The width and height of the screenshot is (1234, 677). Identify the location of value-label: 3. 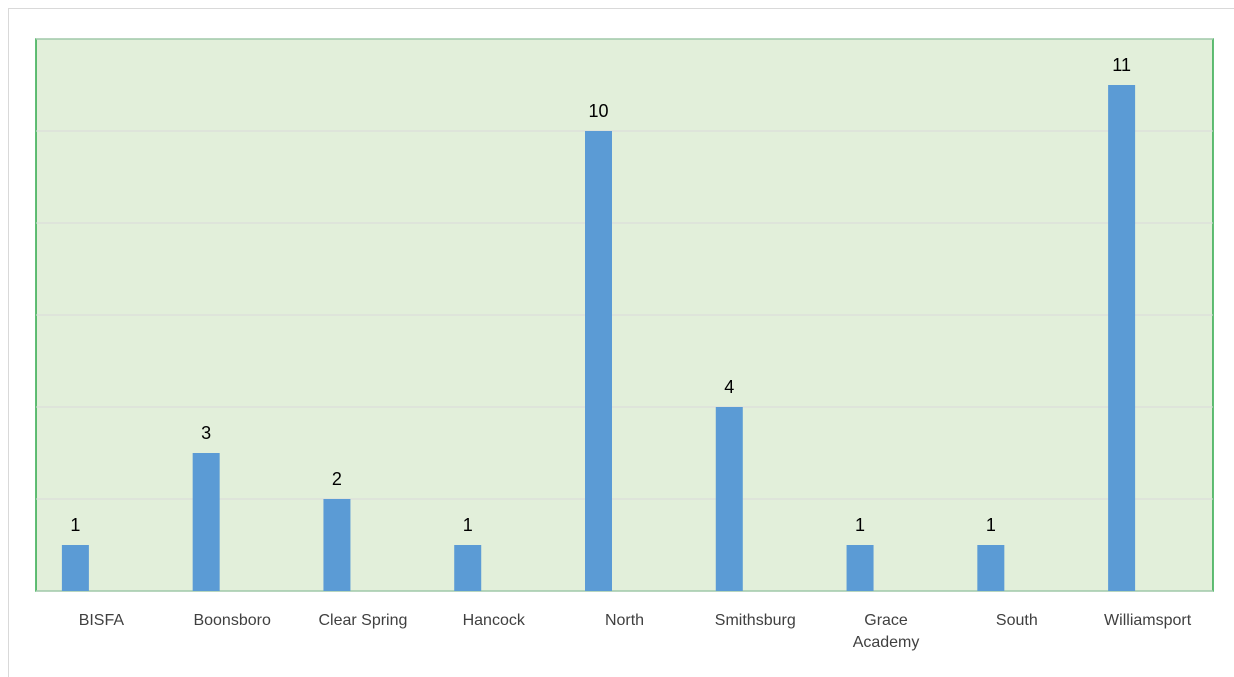
(206, 433).